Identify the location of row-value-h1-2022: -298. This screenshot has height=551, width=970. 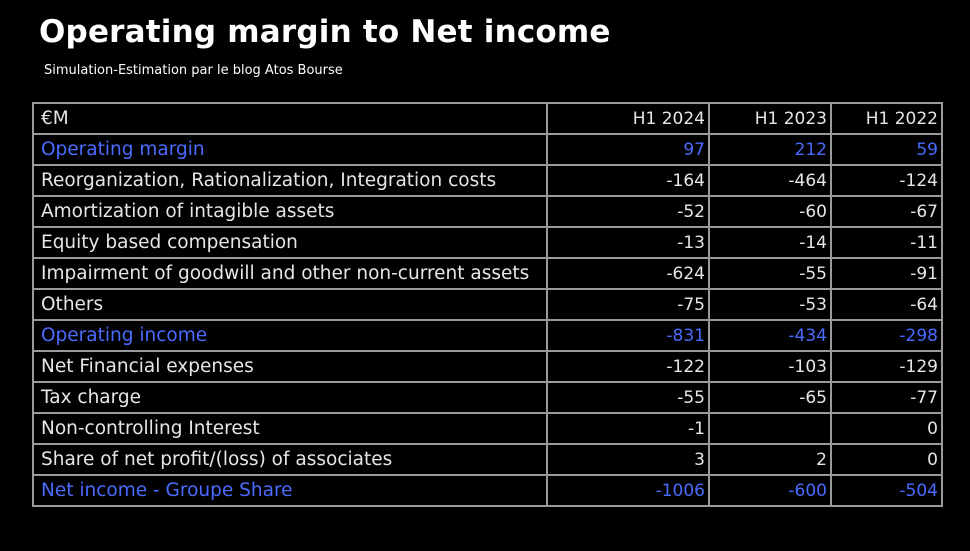
(886, 335).